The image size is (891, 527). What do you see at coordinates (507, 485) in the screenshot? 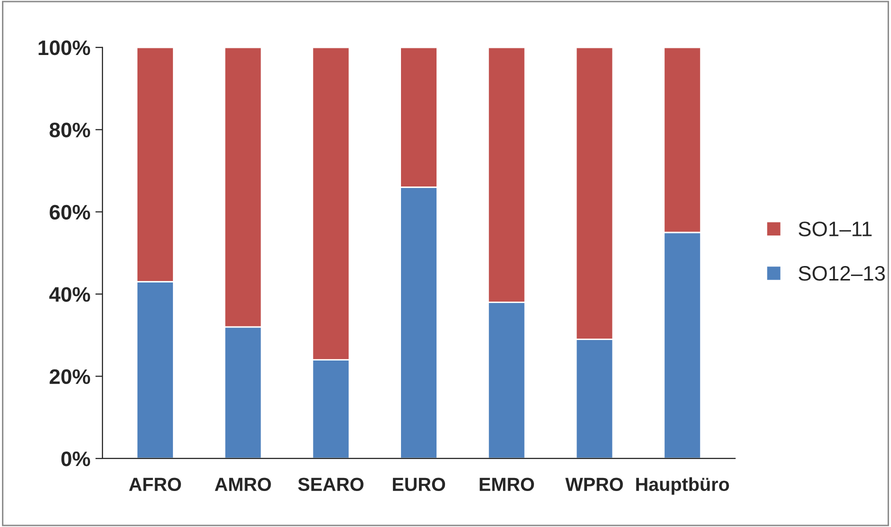
I see `x-tick-label: EMRO` at bounding box center [507, 485].